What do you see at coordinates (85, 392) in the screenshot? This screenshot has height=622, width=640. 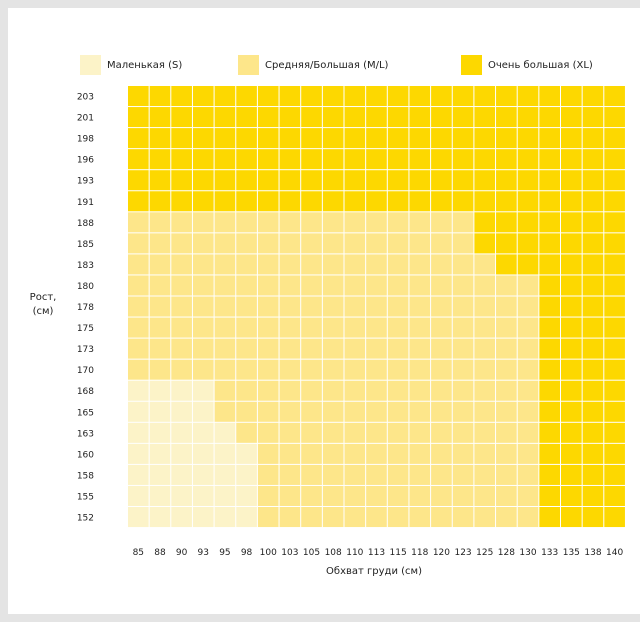 I see `y-tick-label: 168` at bounding box center [85, 392].